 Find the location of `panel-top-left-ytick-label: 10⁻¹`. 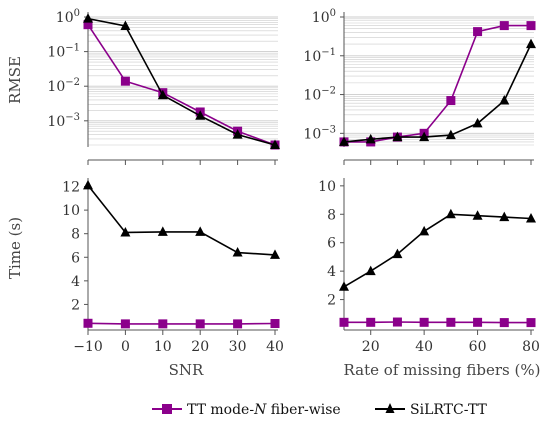

panel-top-left-ytick-label: 10⁻¹ is located at coordinates (63, 52).